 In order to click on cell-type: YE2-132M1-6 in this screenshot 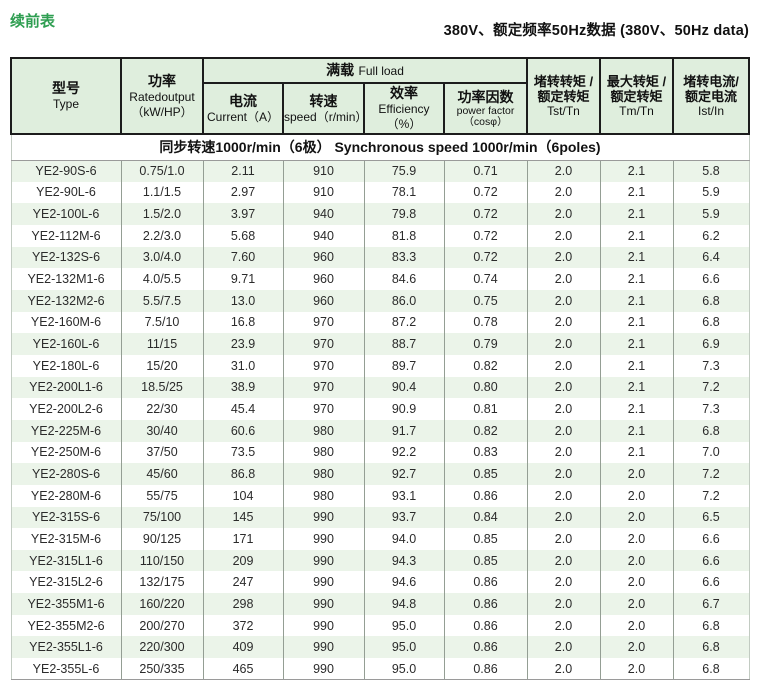, I will do `click(66, 279)`.